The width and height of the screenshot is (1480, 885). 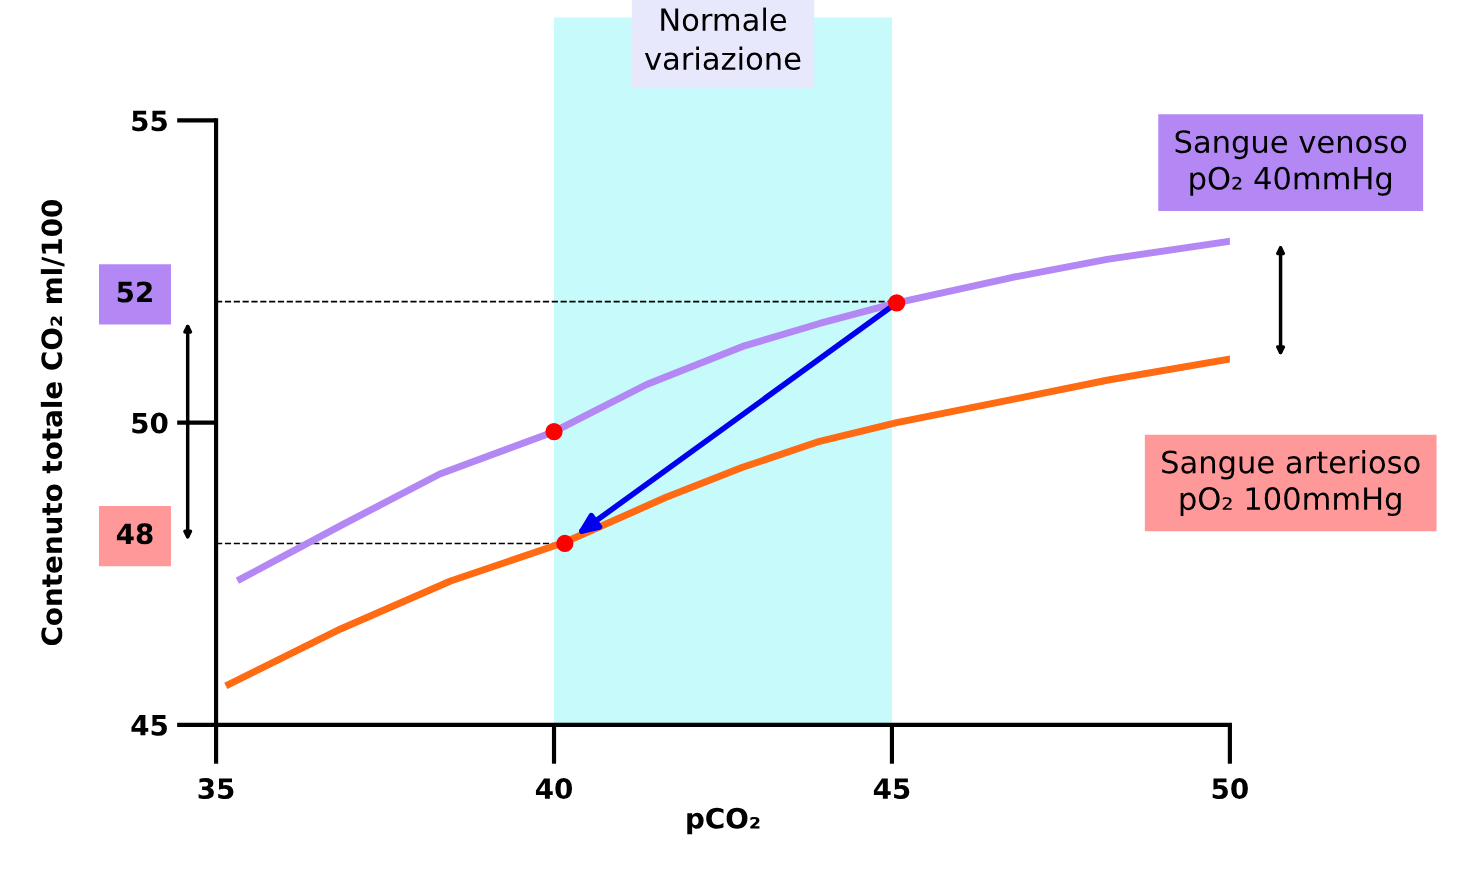 I want to click on y-axis-title: Contenuto totale CO₂ ml/100, so click(x=52, y=423).